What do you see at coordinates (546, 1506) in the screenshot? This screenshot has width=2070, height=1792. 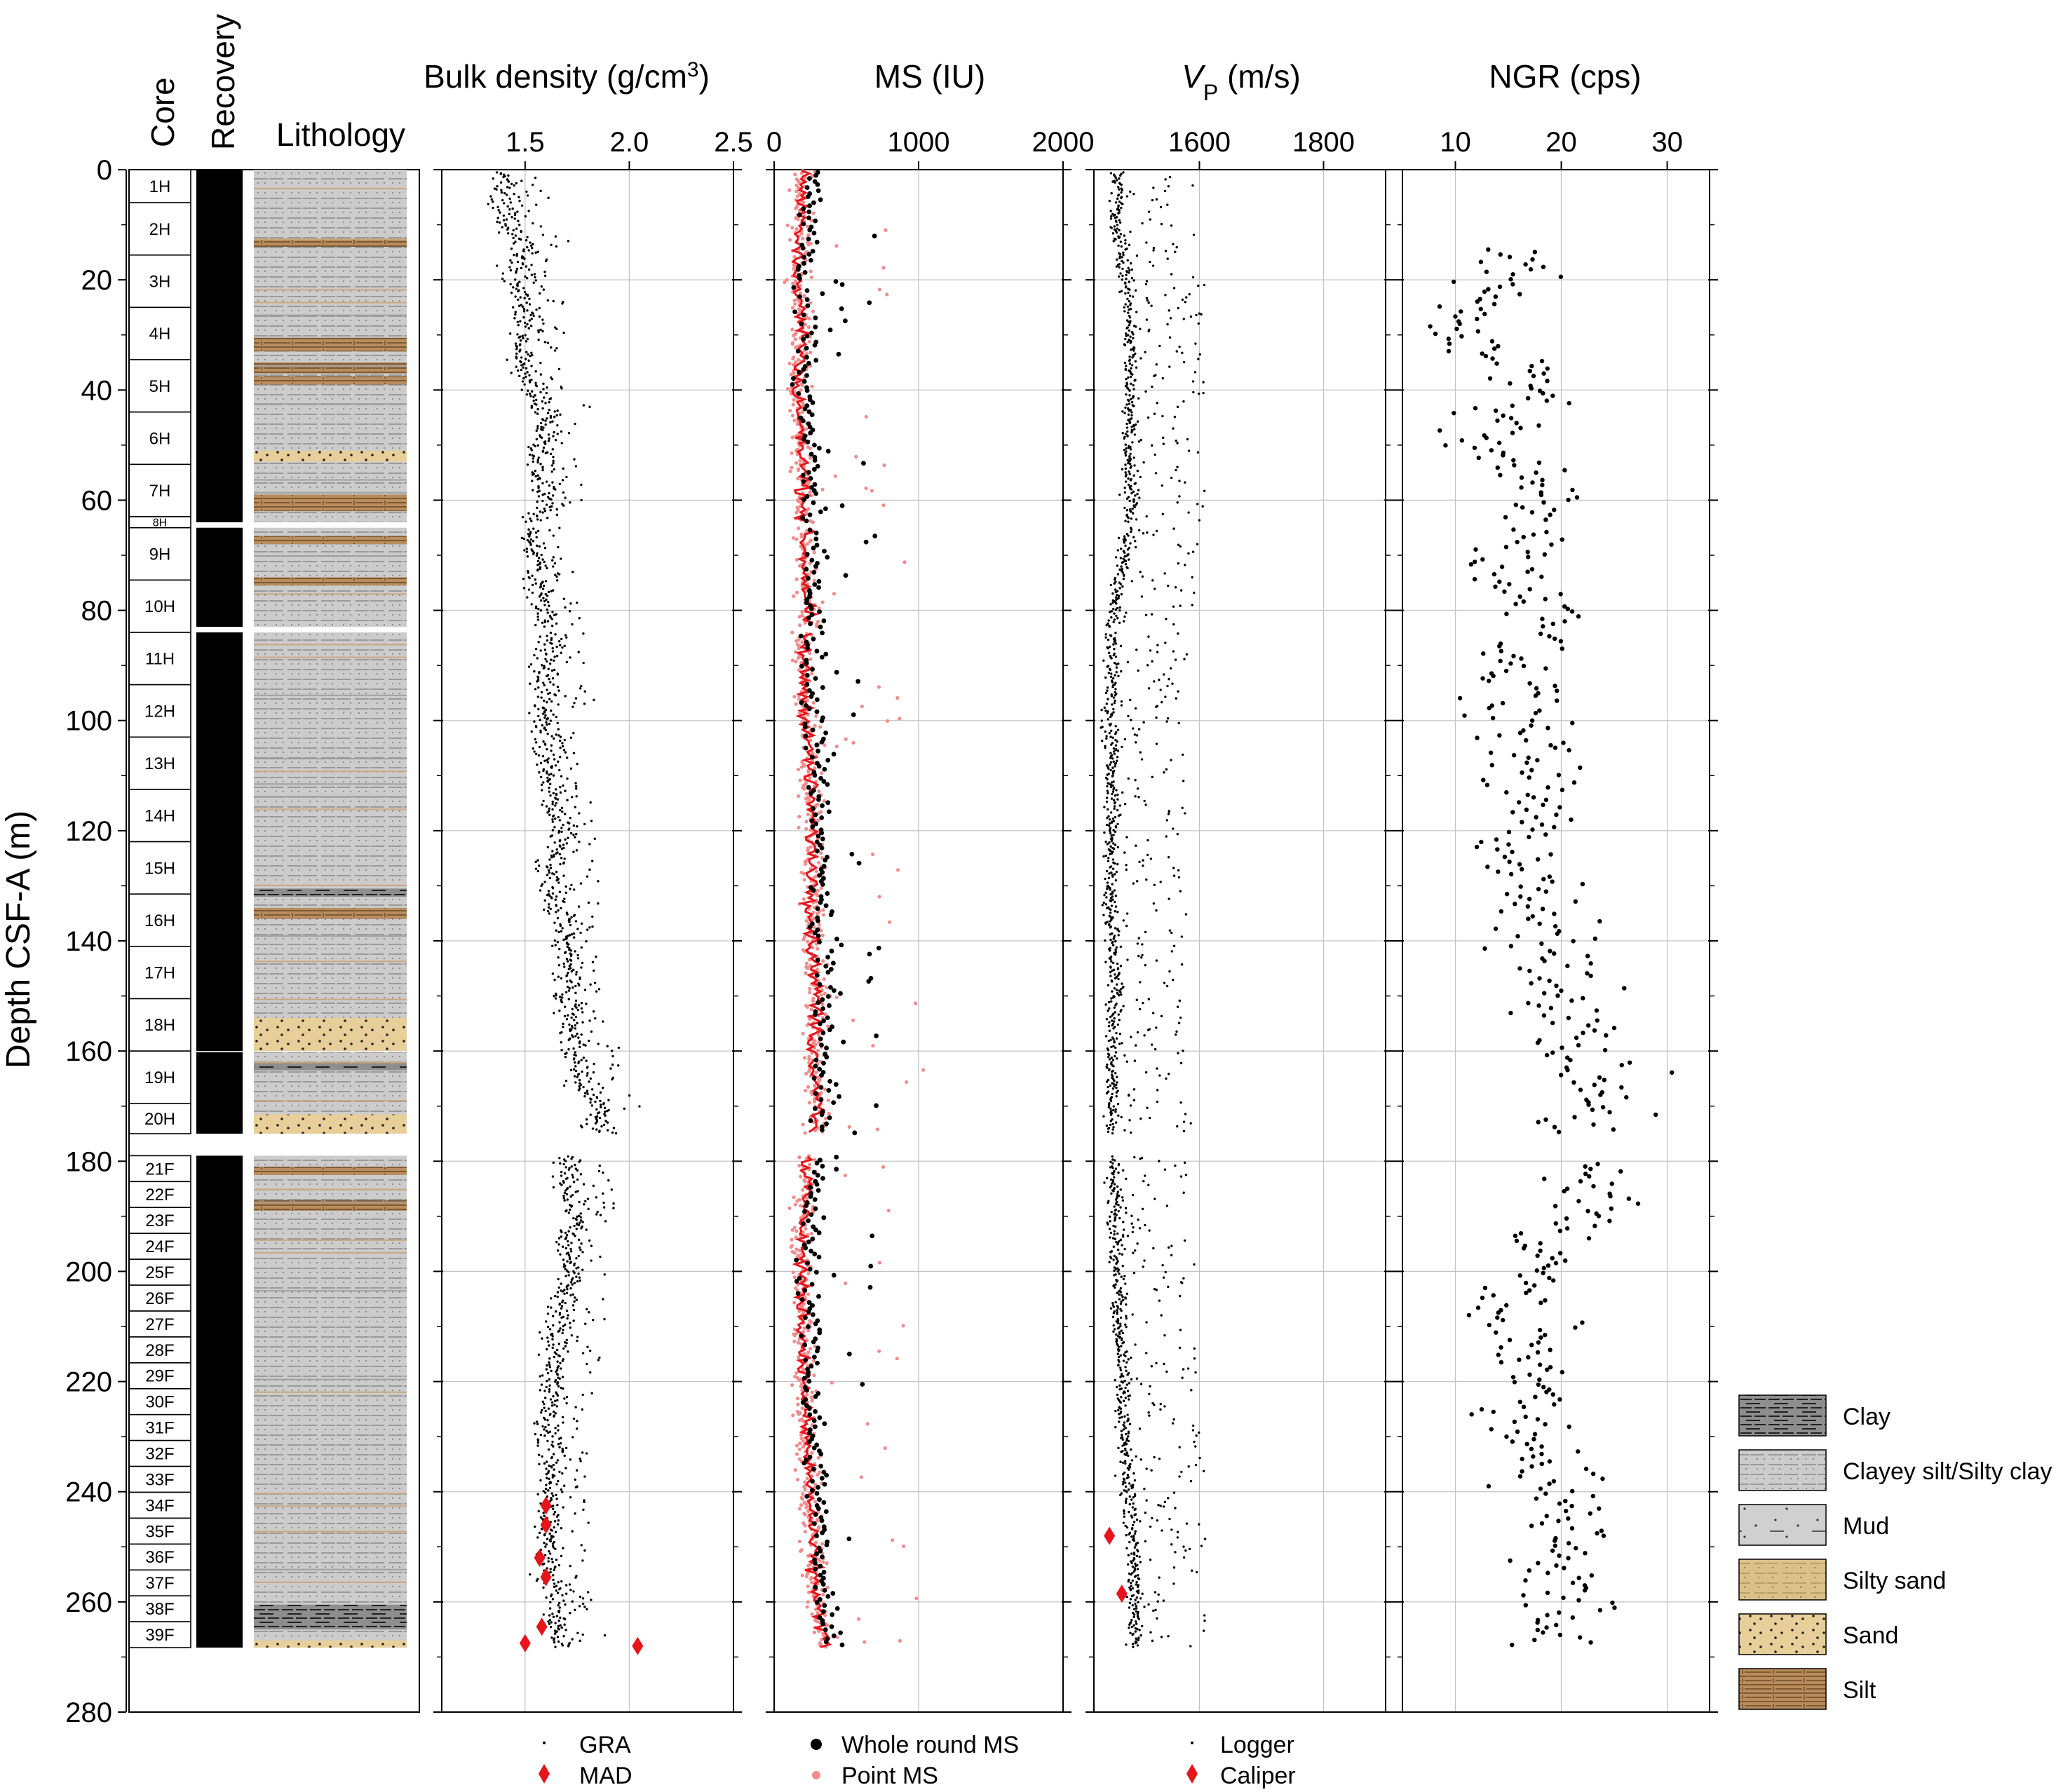 I see `mad-point` at bounding box center [546, 1506].